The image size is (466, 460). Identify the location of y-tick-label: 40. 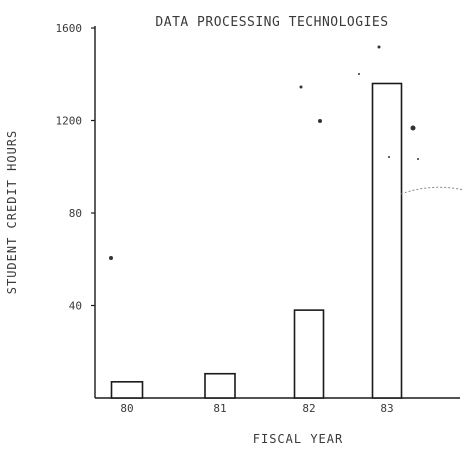
(75, 306).